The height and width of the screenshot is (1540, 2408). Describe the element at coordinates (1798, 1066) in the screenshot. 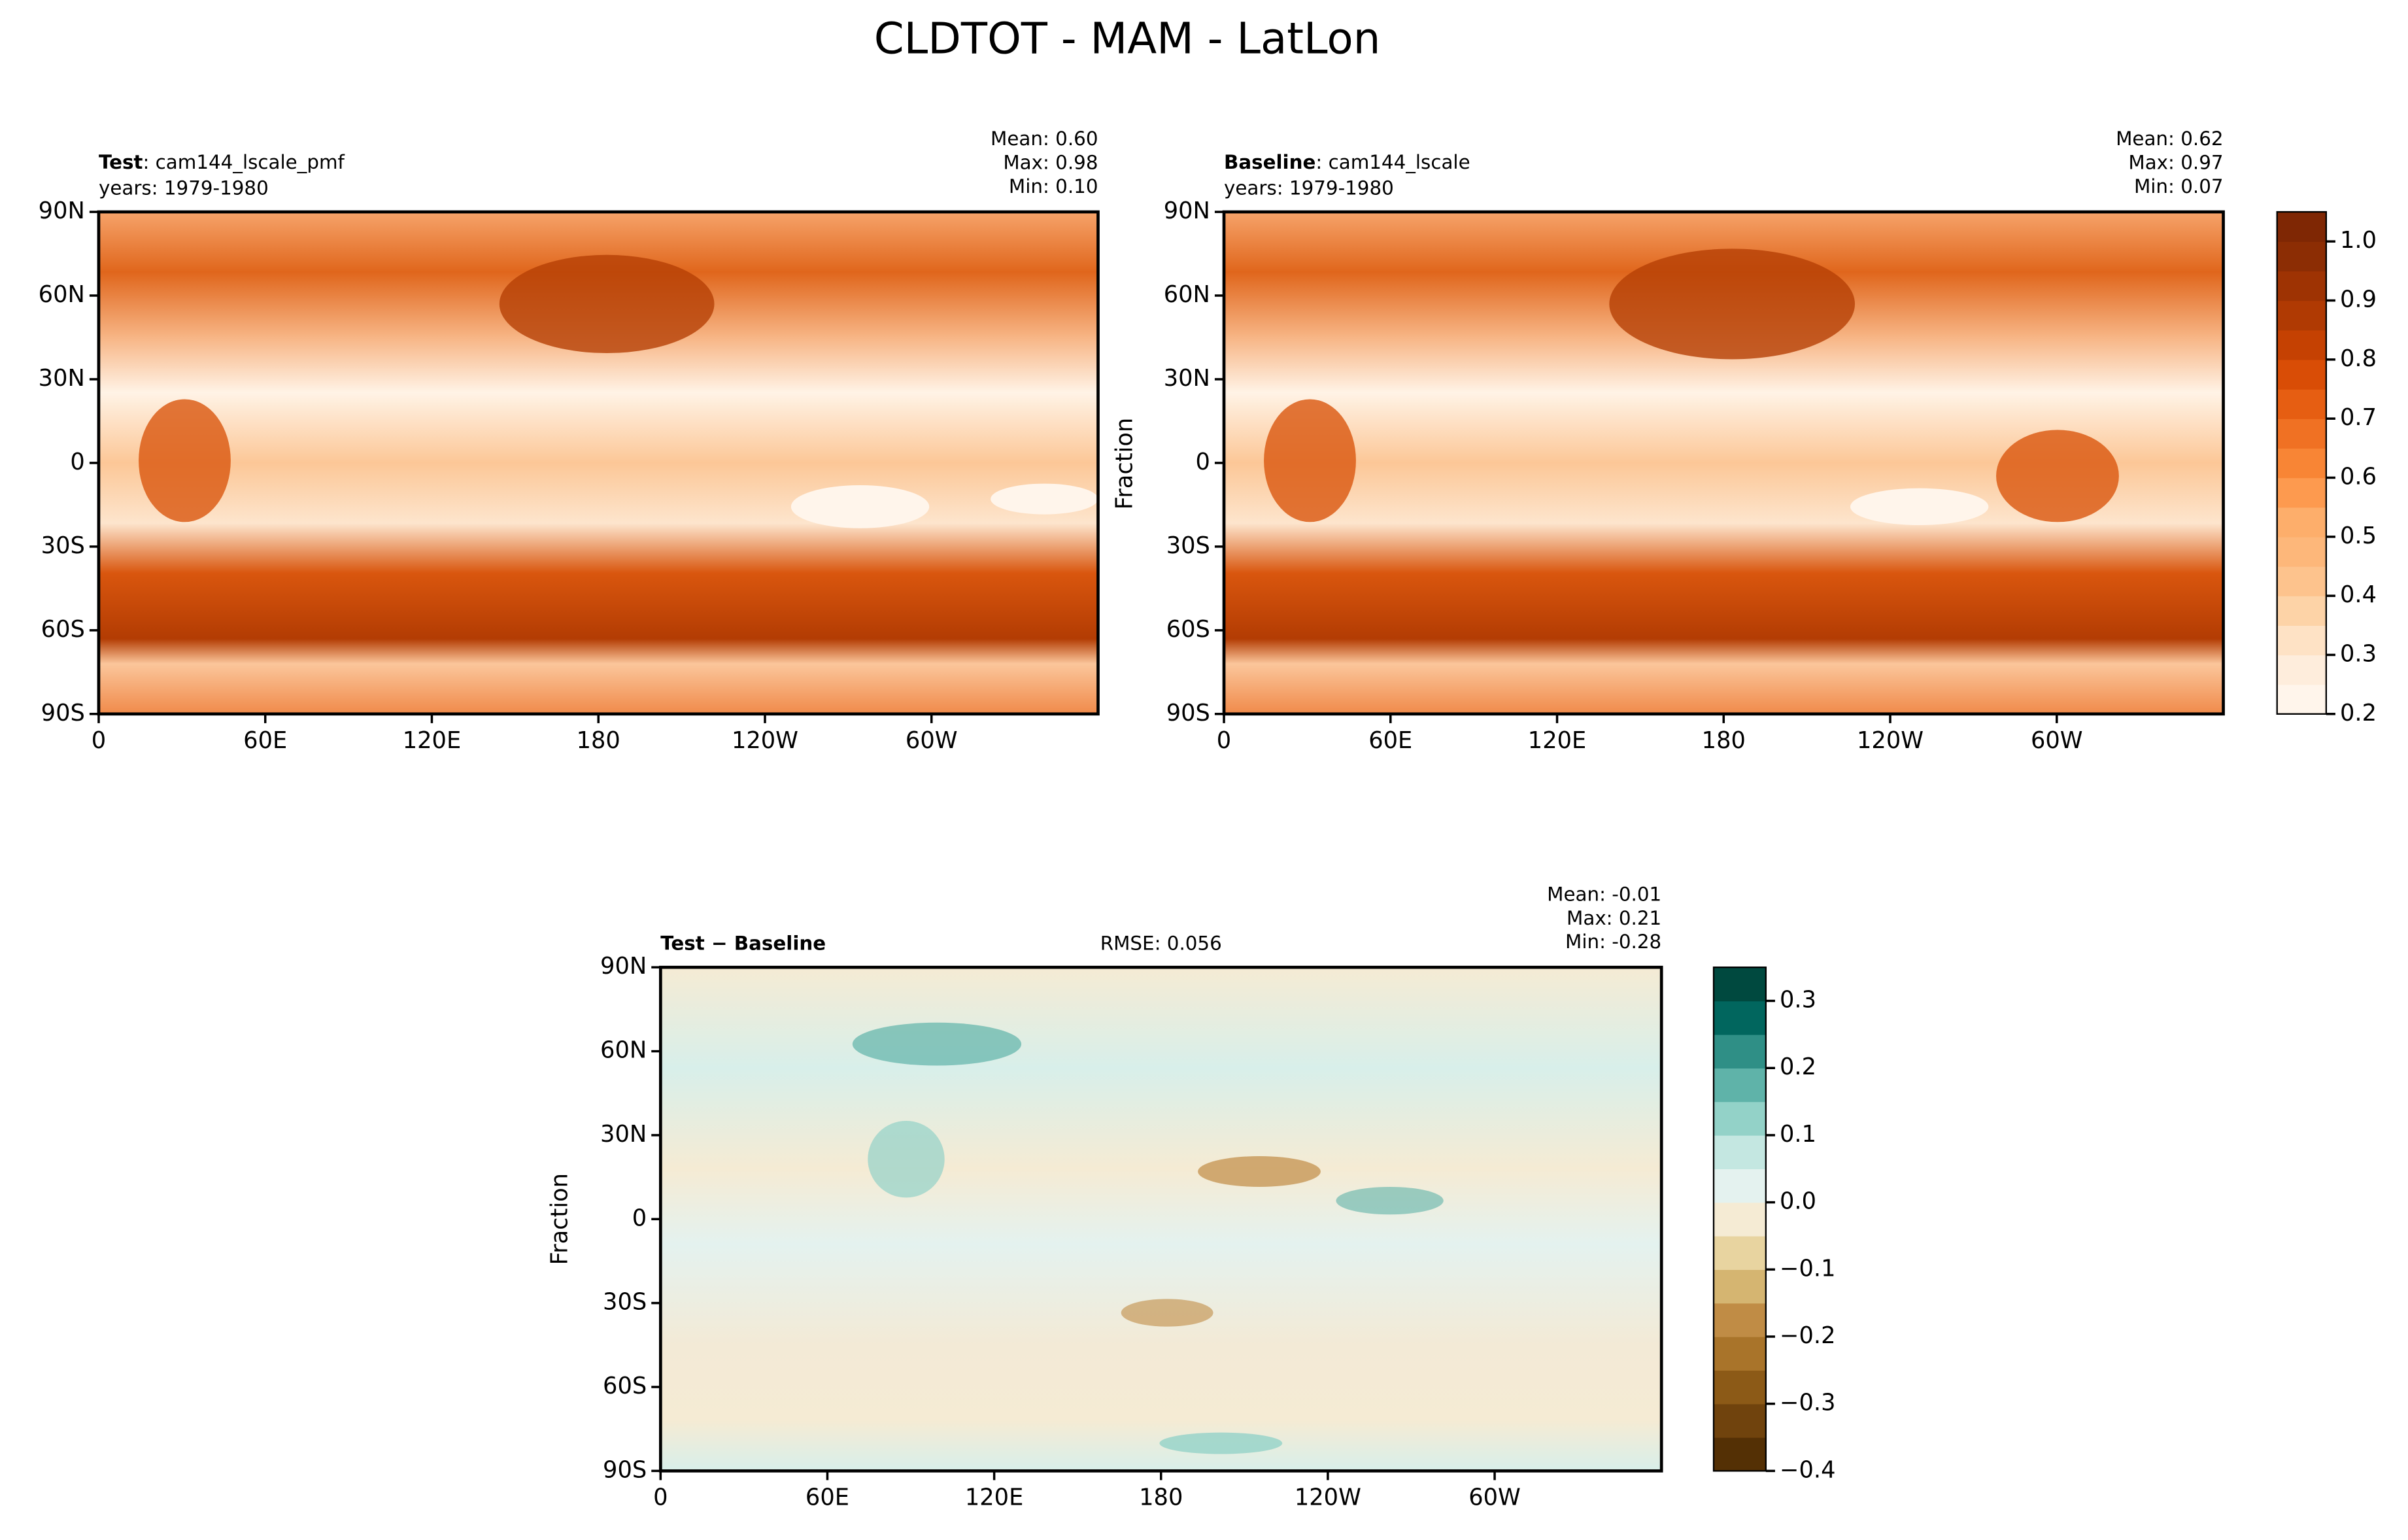

I see `colorbar-tick-label: 0.2` at that location.